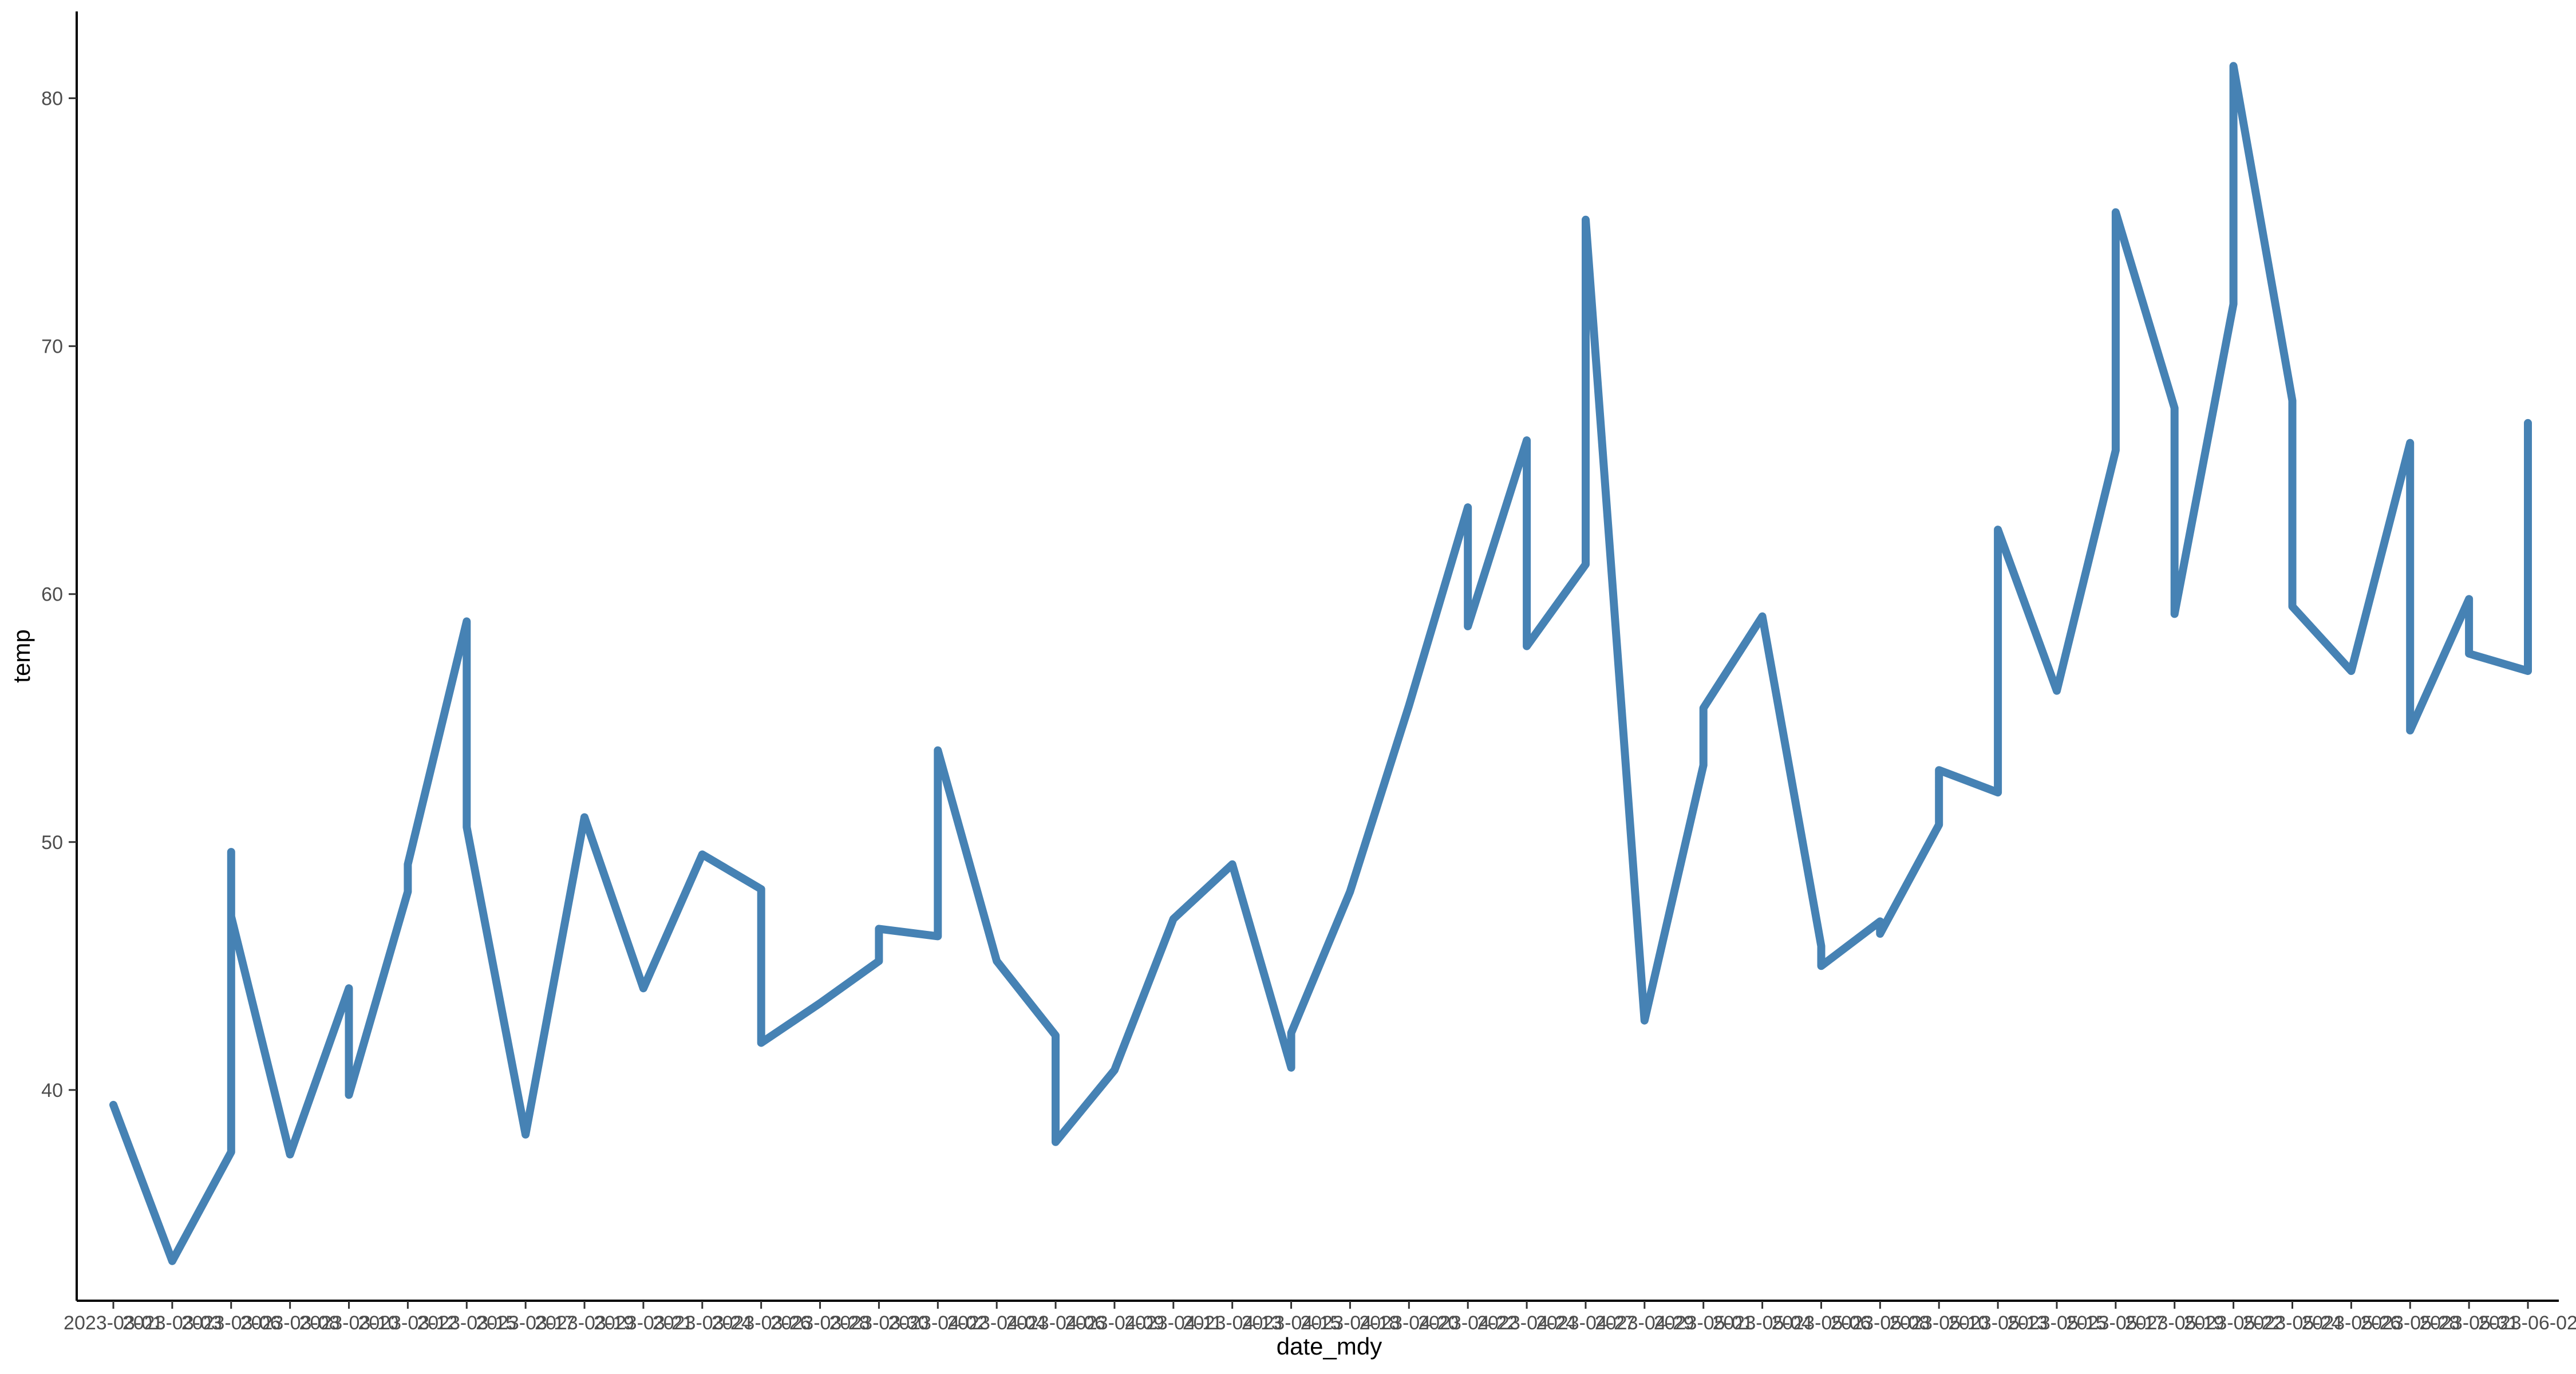  Describe the element at coordinates (290, 1323) in the screenshot. I see `x-tick-label: 2023-03-08` at that location.